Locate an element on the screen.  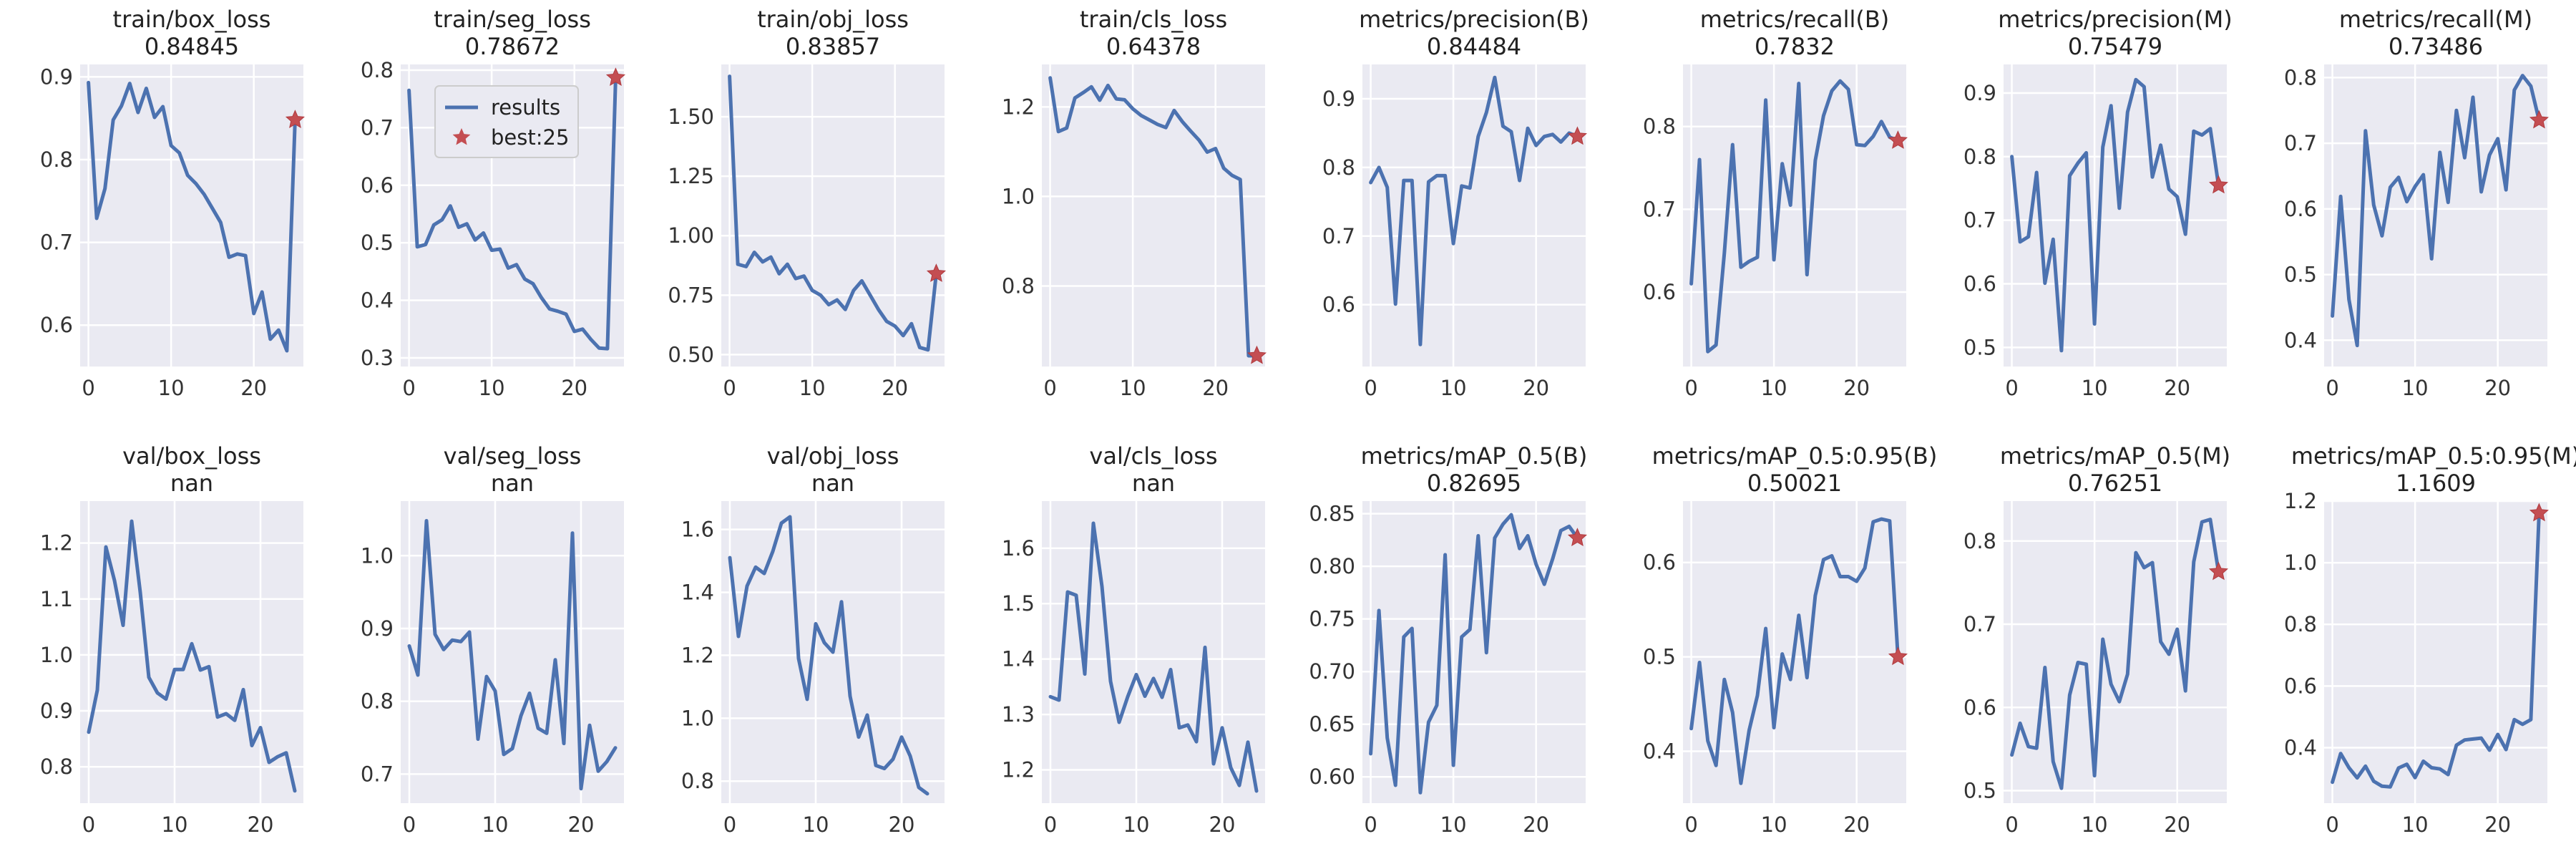
legend-frame is located at coordinates (506, 121).